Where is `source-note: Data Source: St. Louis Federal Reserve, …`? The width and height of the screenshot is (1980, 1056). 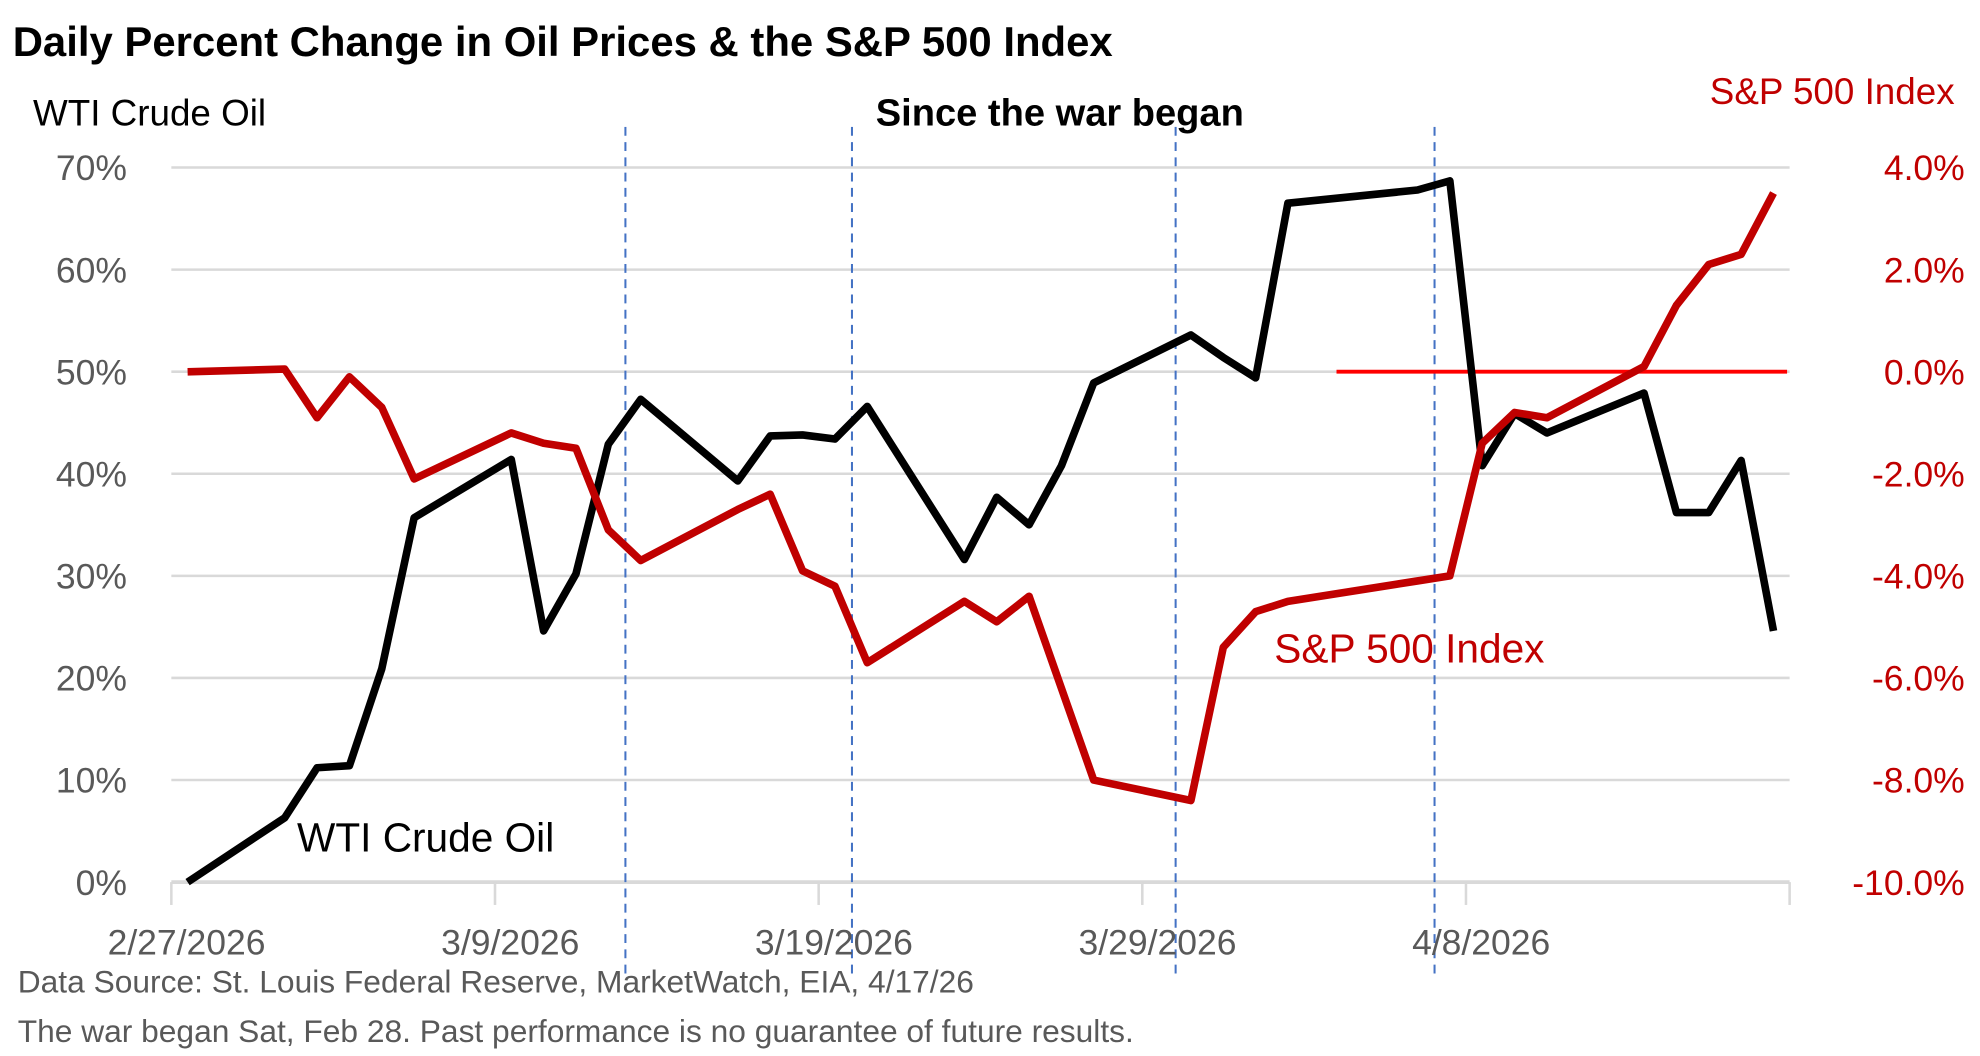
source-note: Data Source: St. Louis Federal Reserve, … is located at coordinates (496, 982).